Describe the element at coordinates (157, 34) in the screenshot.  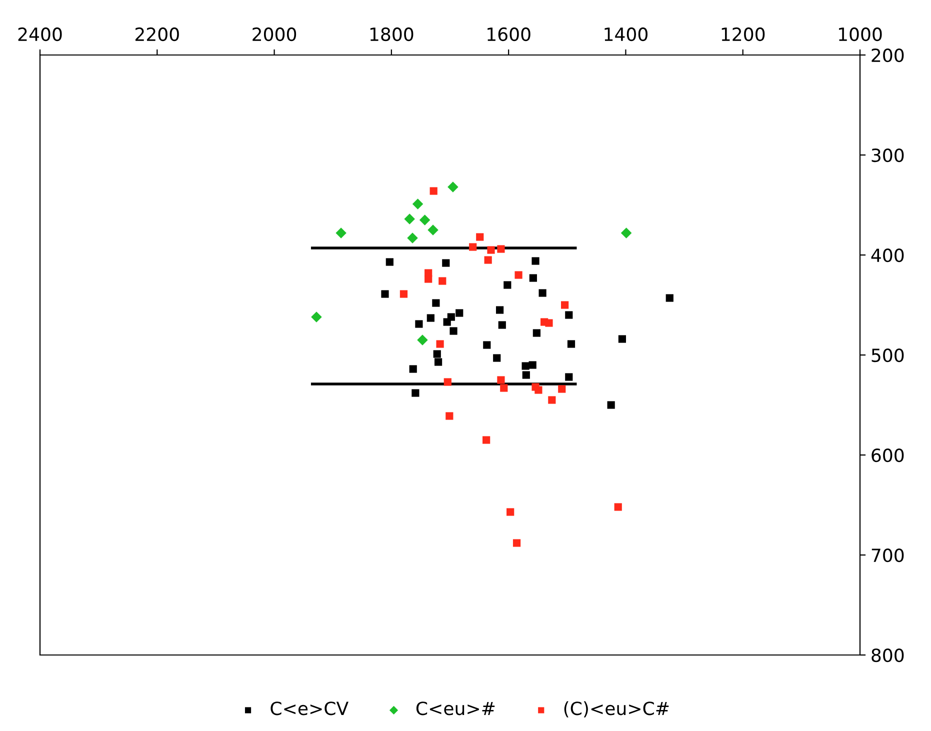
I see `x-tick-label: 2200` at that location.